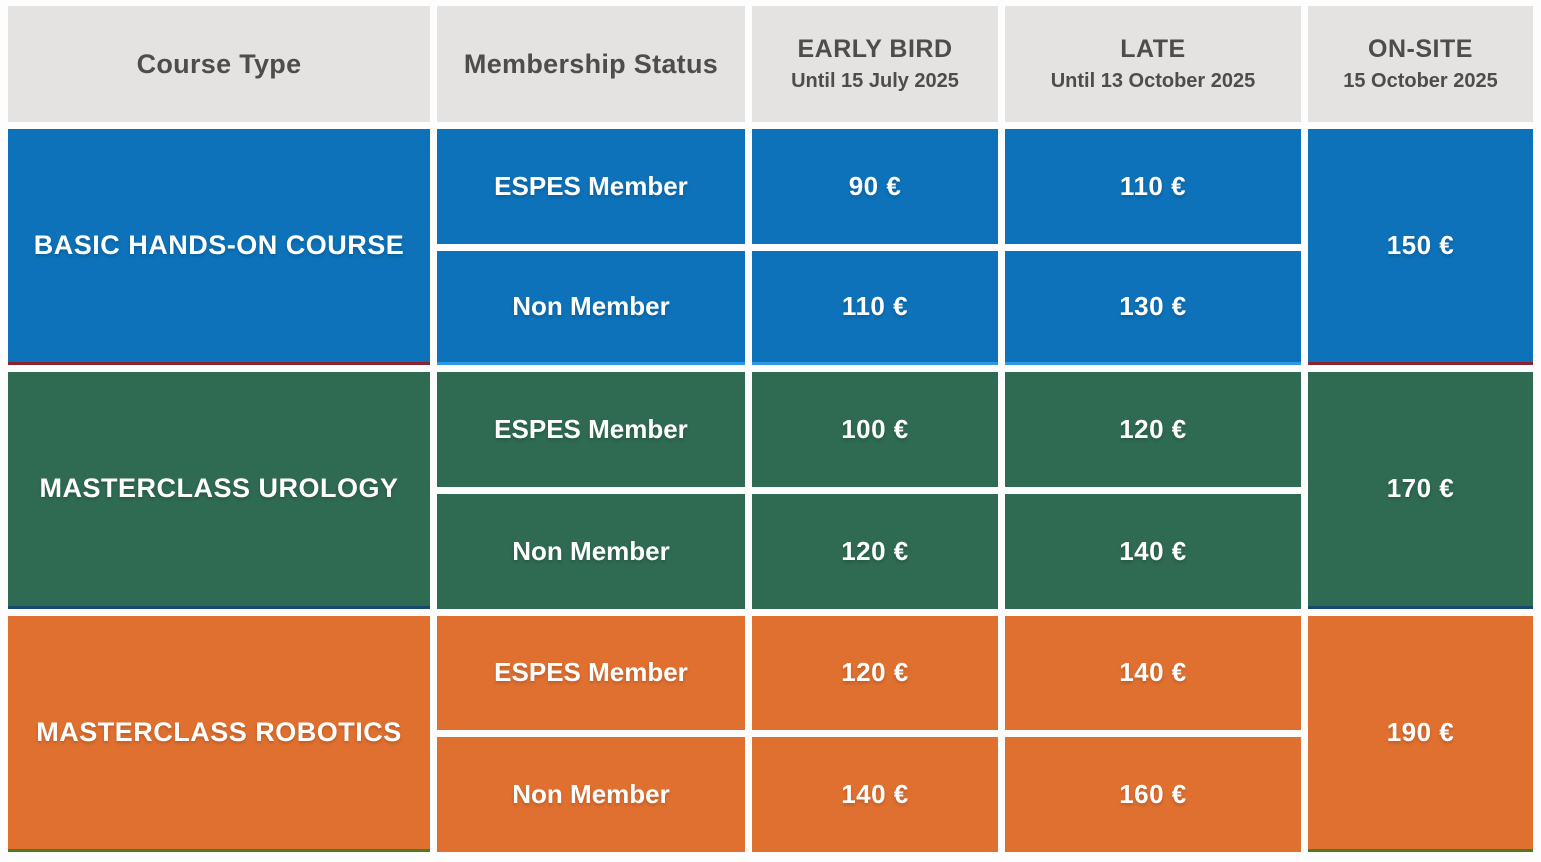 The height and width of the screenshot is (862, 1541). Describe the element at coordinates (1420, 247) in the screenshot. I see `price-cell-on-site: 150 €` at that location.